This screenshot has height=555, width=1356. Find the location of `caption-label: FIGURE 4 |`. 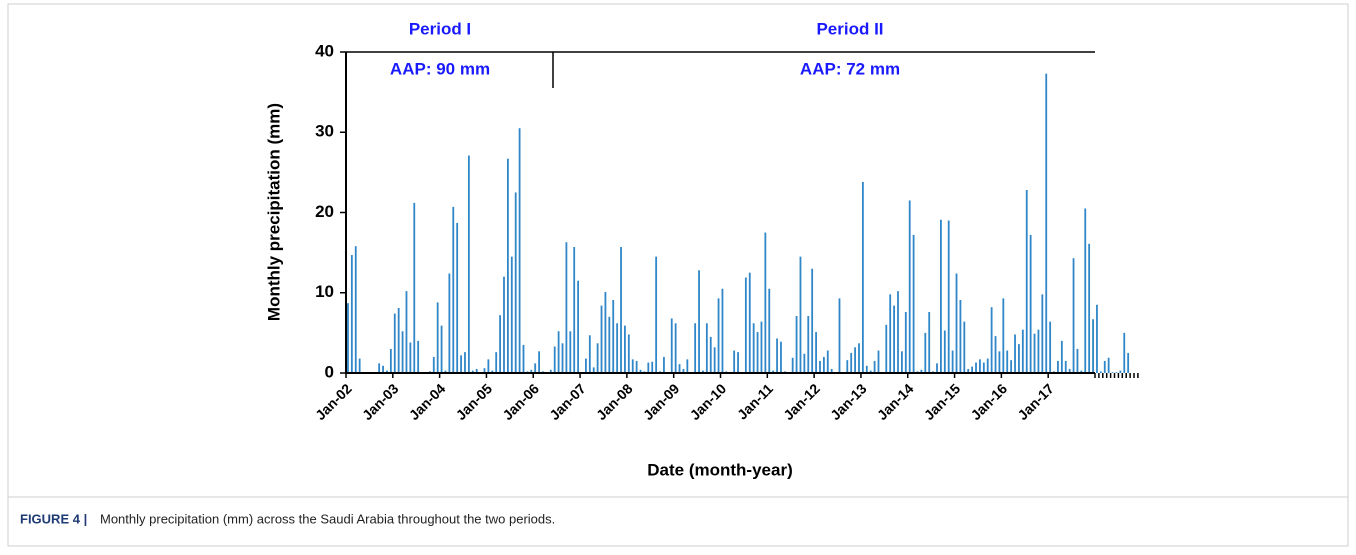

caption-label: FIGURE 4 | is located at coordinates (53, 518).